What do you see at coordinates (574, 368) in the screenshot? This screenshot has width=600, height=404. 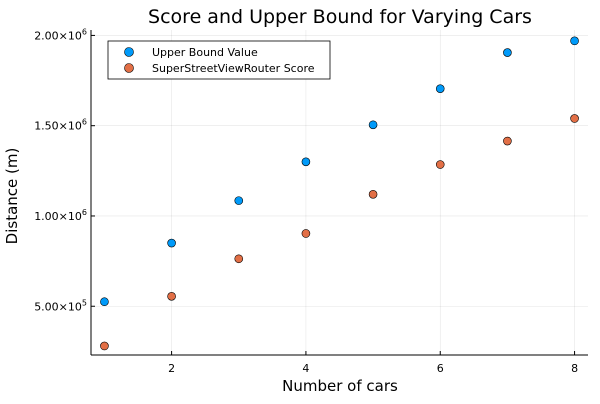 I see `x-tick-label: 8` at bounding box center [574, 368].